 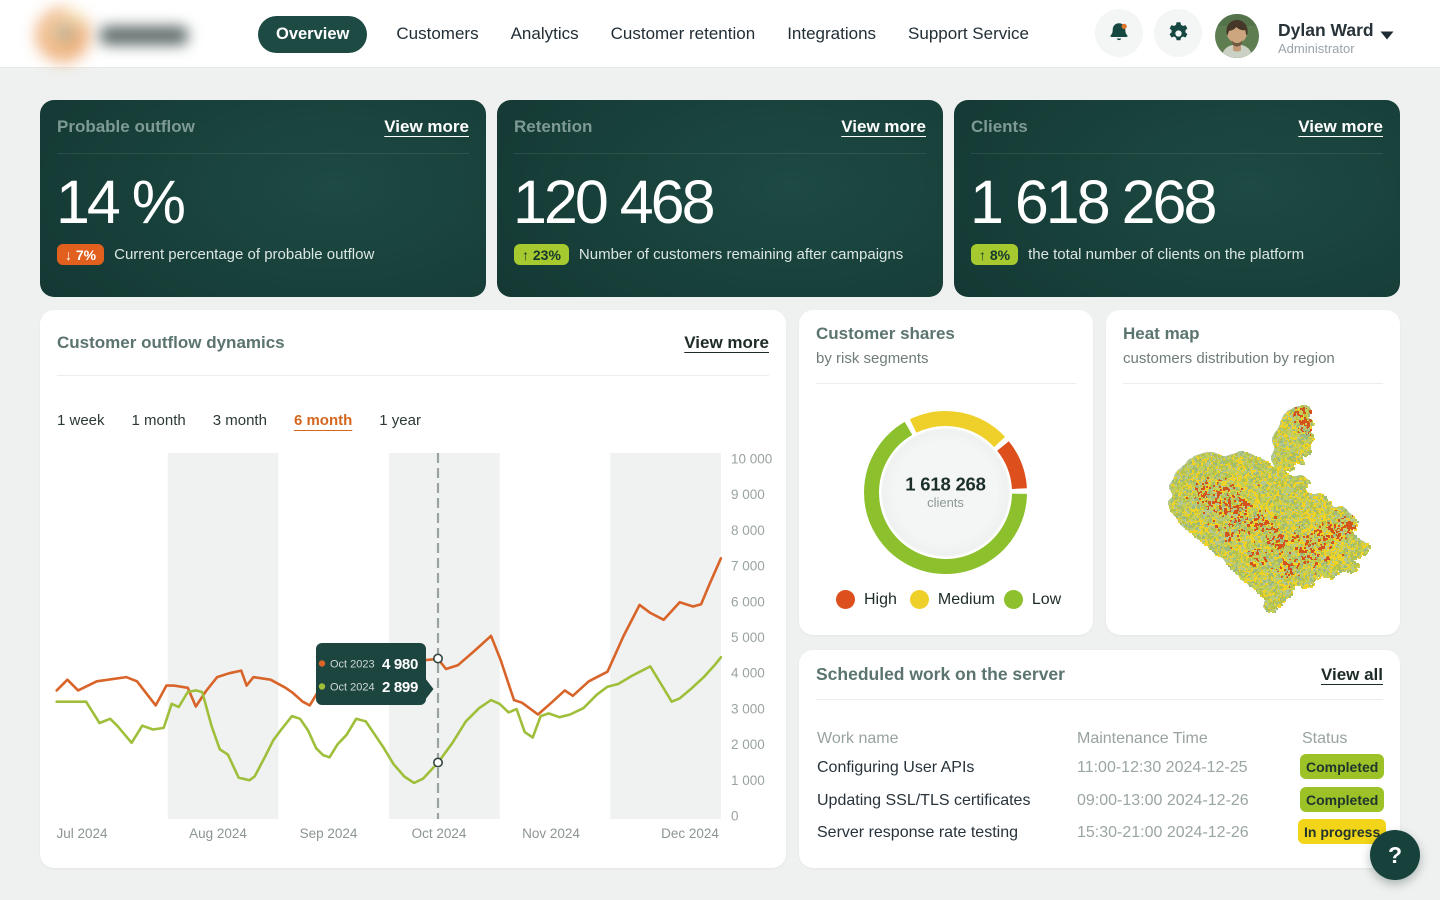 I want to click on svg-text: 8 000, so click(x=748, y=530).